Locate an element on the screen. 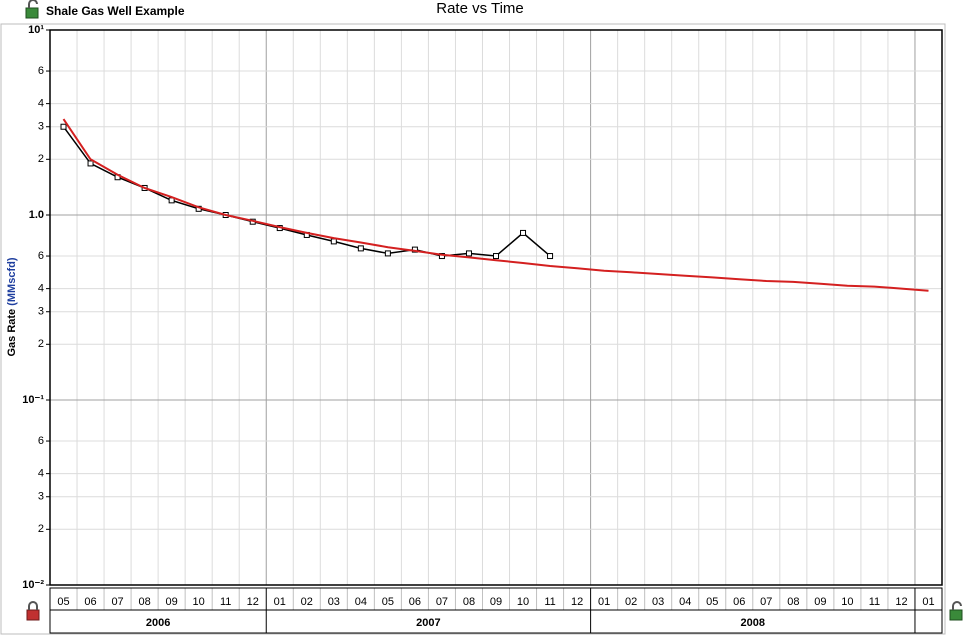 The width and height of the screenshot is (970, 643). y-tick-label: 10⁻¹ is located at coordinates (33, 400).